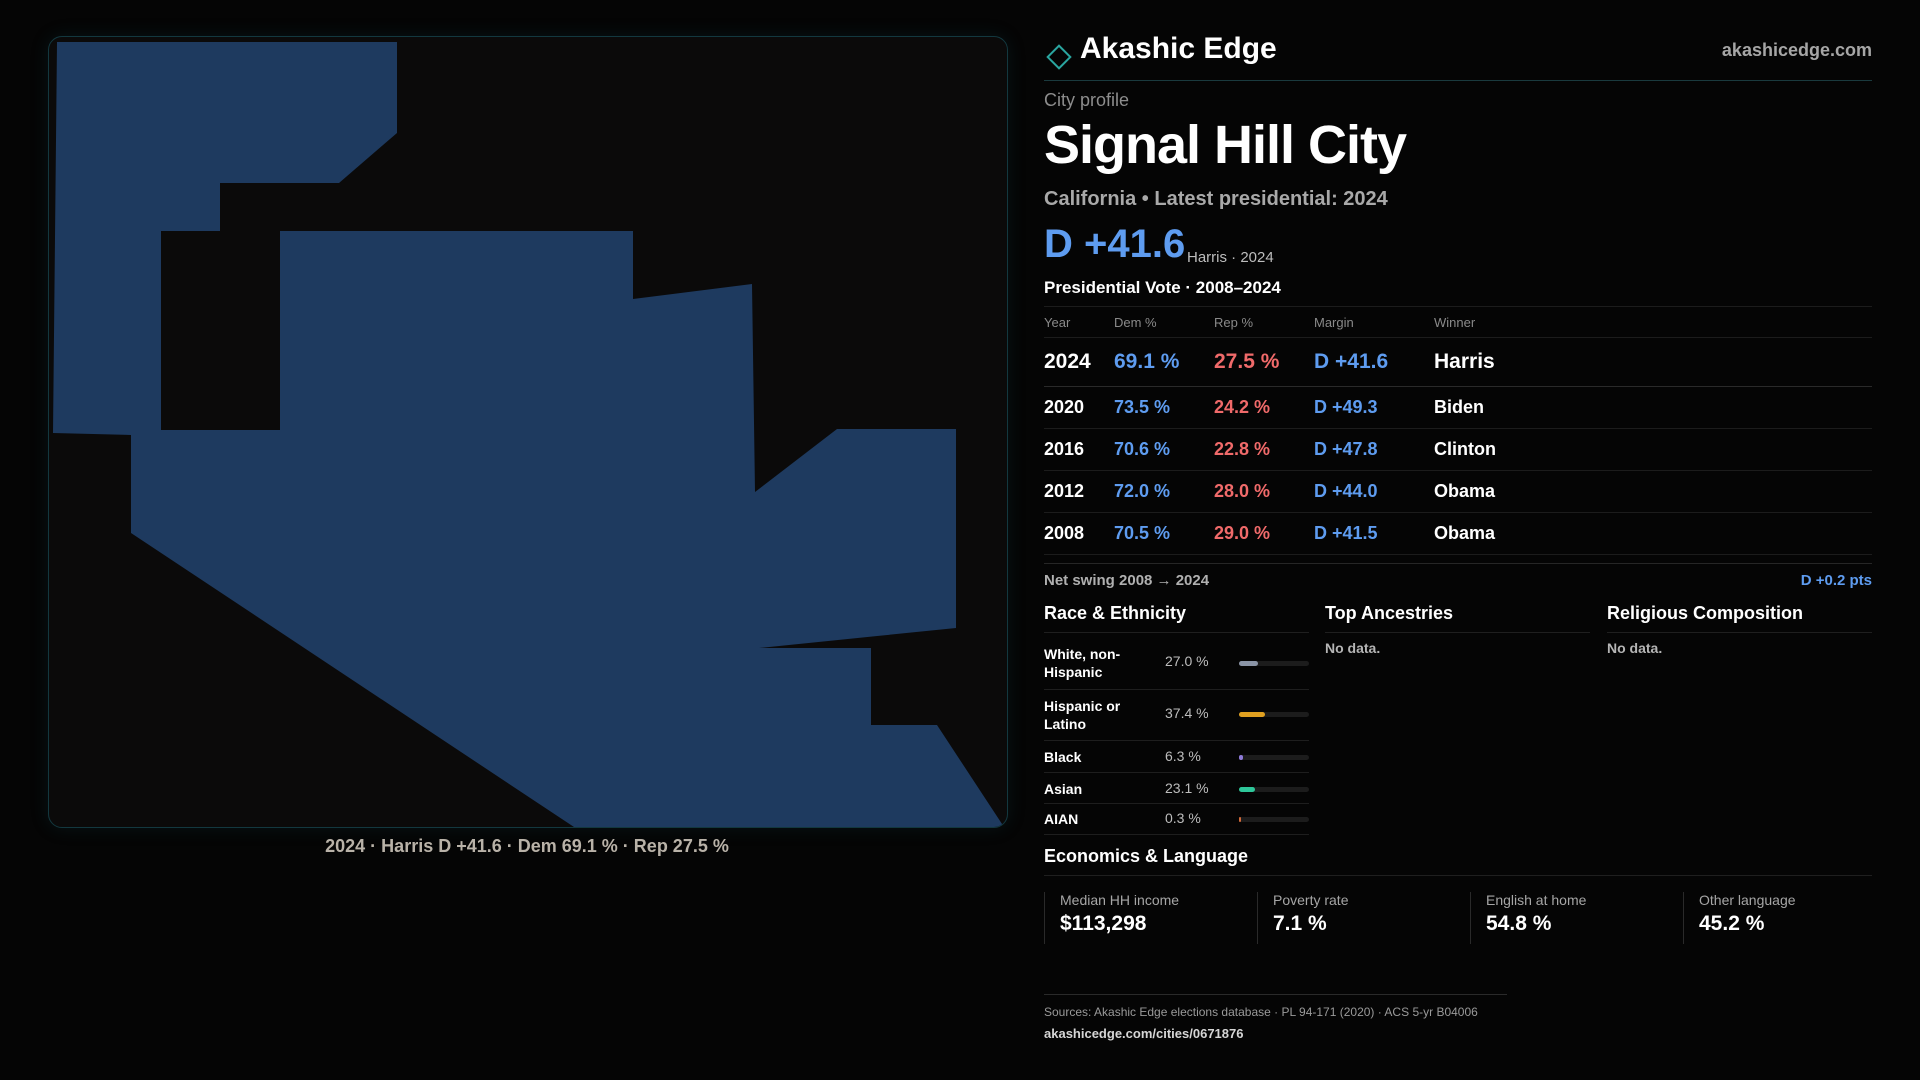 The width and height of the screenshot is (1920, 1080). What do you see at coordinates (1264, 449) in the screenshot?
I see `cell-rep: 22.8 %` at bounding box center [1264, 449].